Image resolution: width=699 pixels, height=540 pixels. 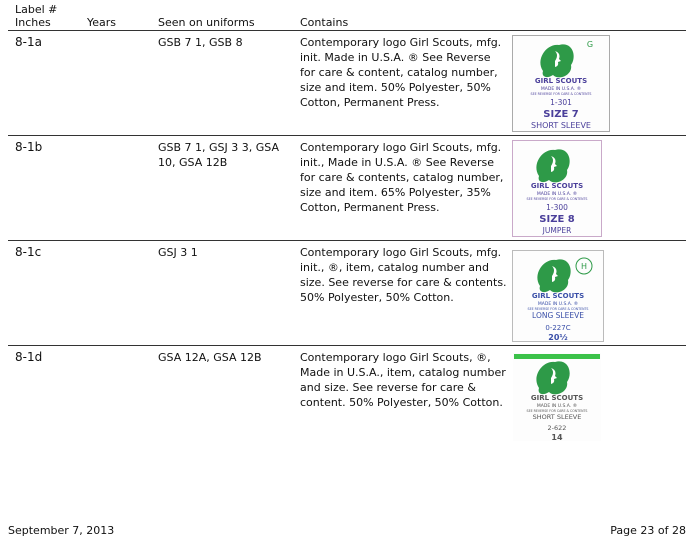 What do you see at coordinates (33, 22) in the screenshot?
I see `header-inches: Inches` at bounding box center [33, 22].